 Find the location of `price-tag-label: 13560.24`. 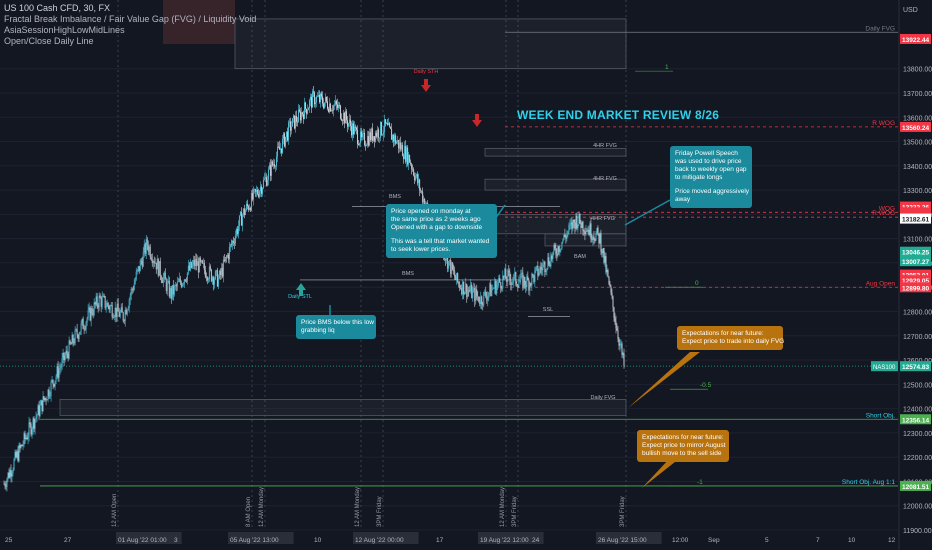

price-tag-label: 13560.24 is located at coordinates (915, 128).